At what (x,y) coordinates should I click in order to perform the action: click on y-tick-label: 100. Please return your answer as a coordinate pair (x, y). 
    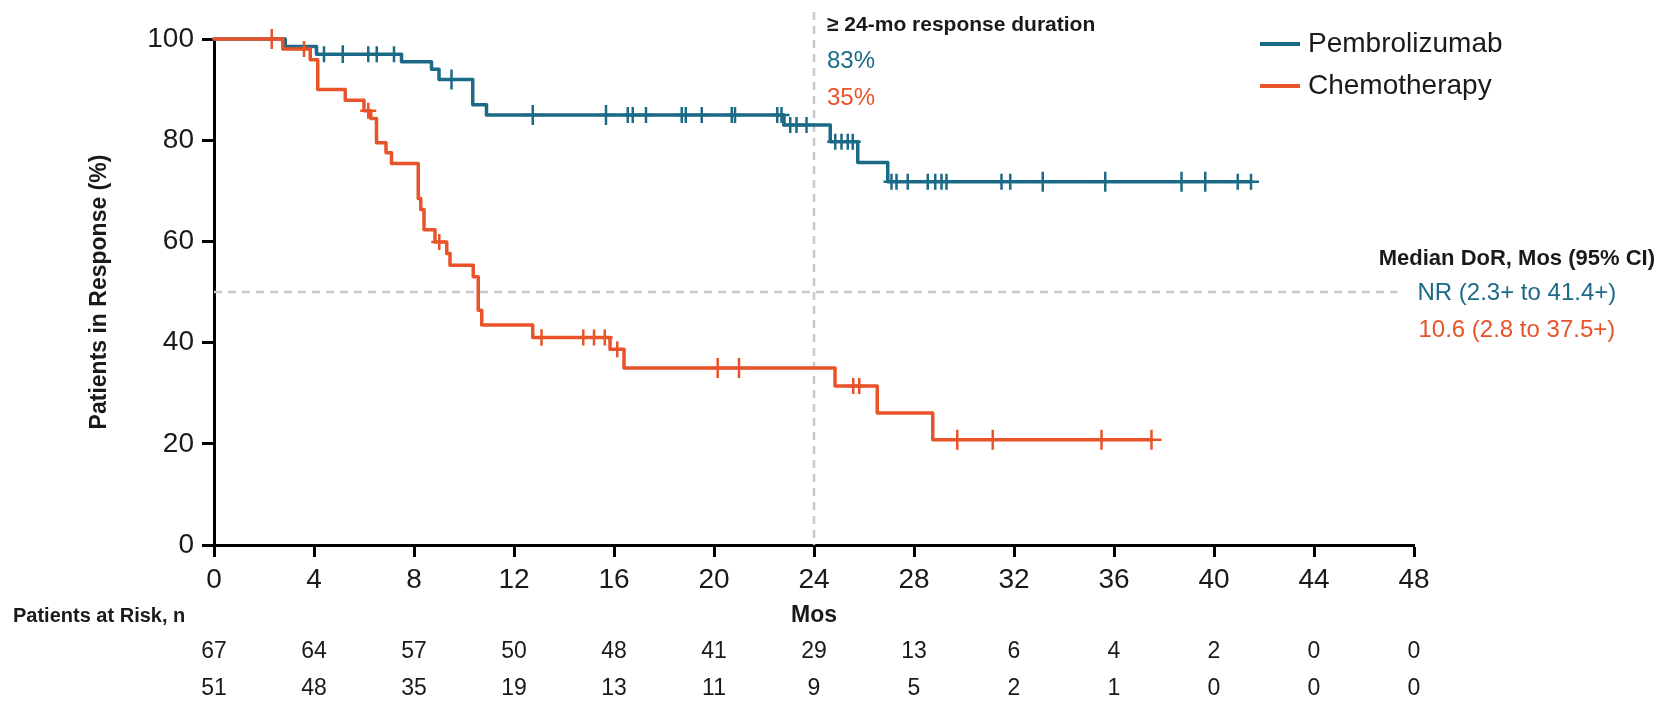
    Looking at the image, I should click on (170, 37).